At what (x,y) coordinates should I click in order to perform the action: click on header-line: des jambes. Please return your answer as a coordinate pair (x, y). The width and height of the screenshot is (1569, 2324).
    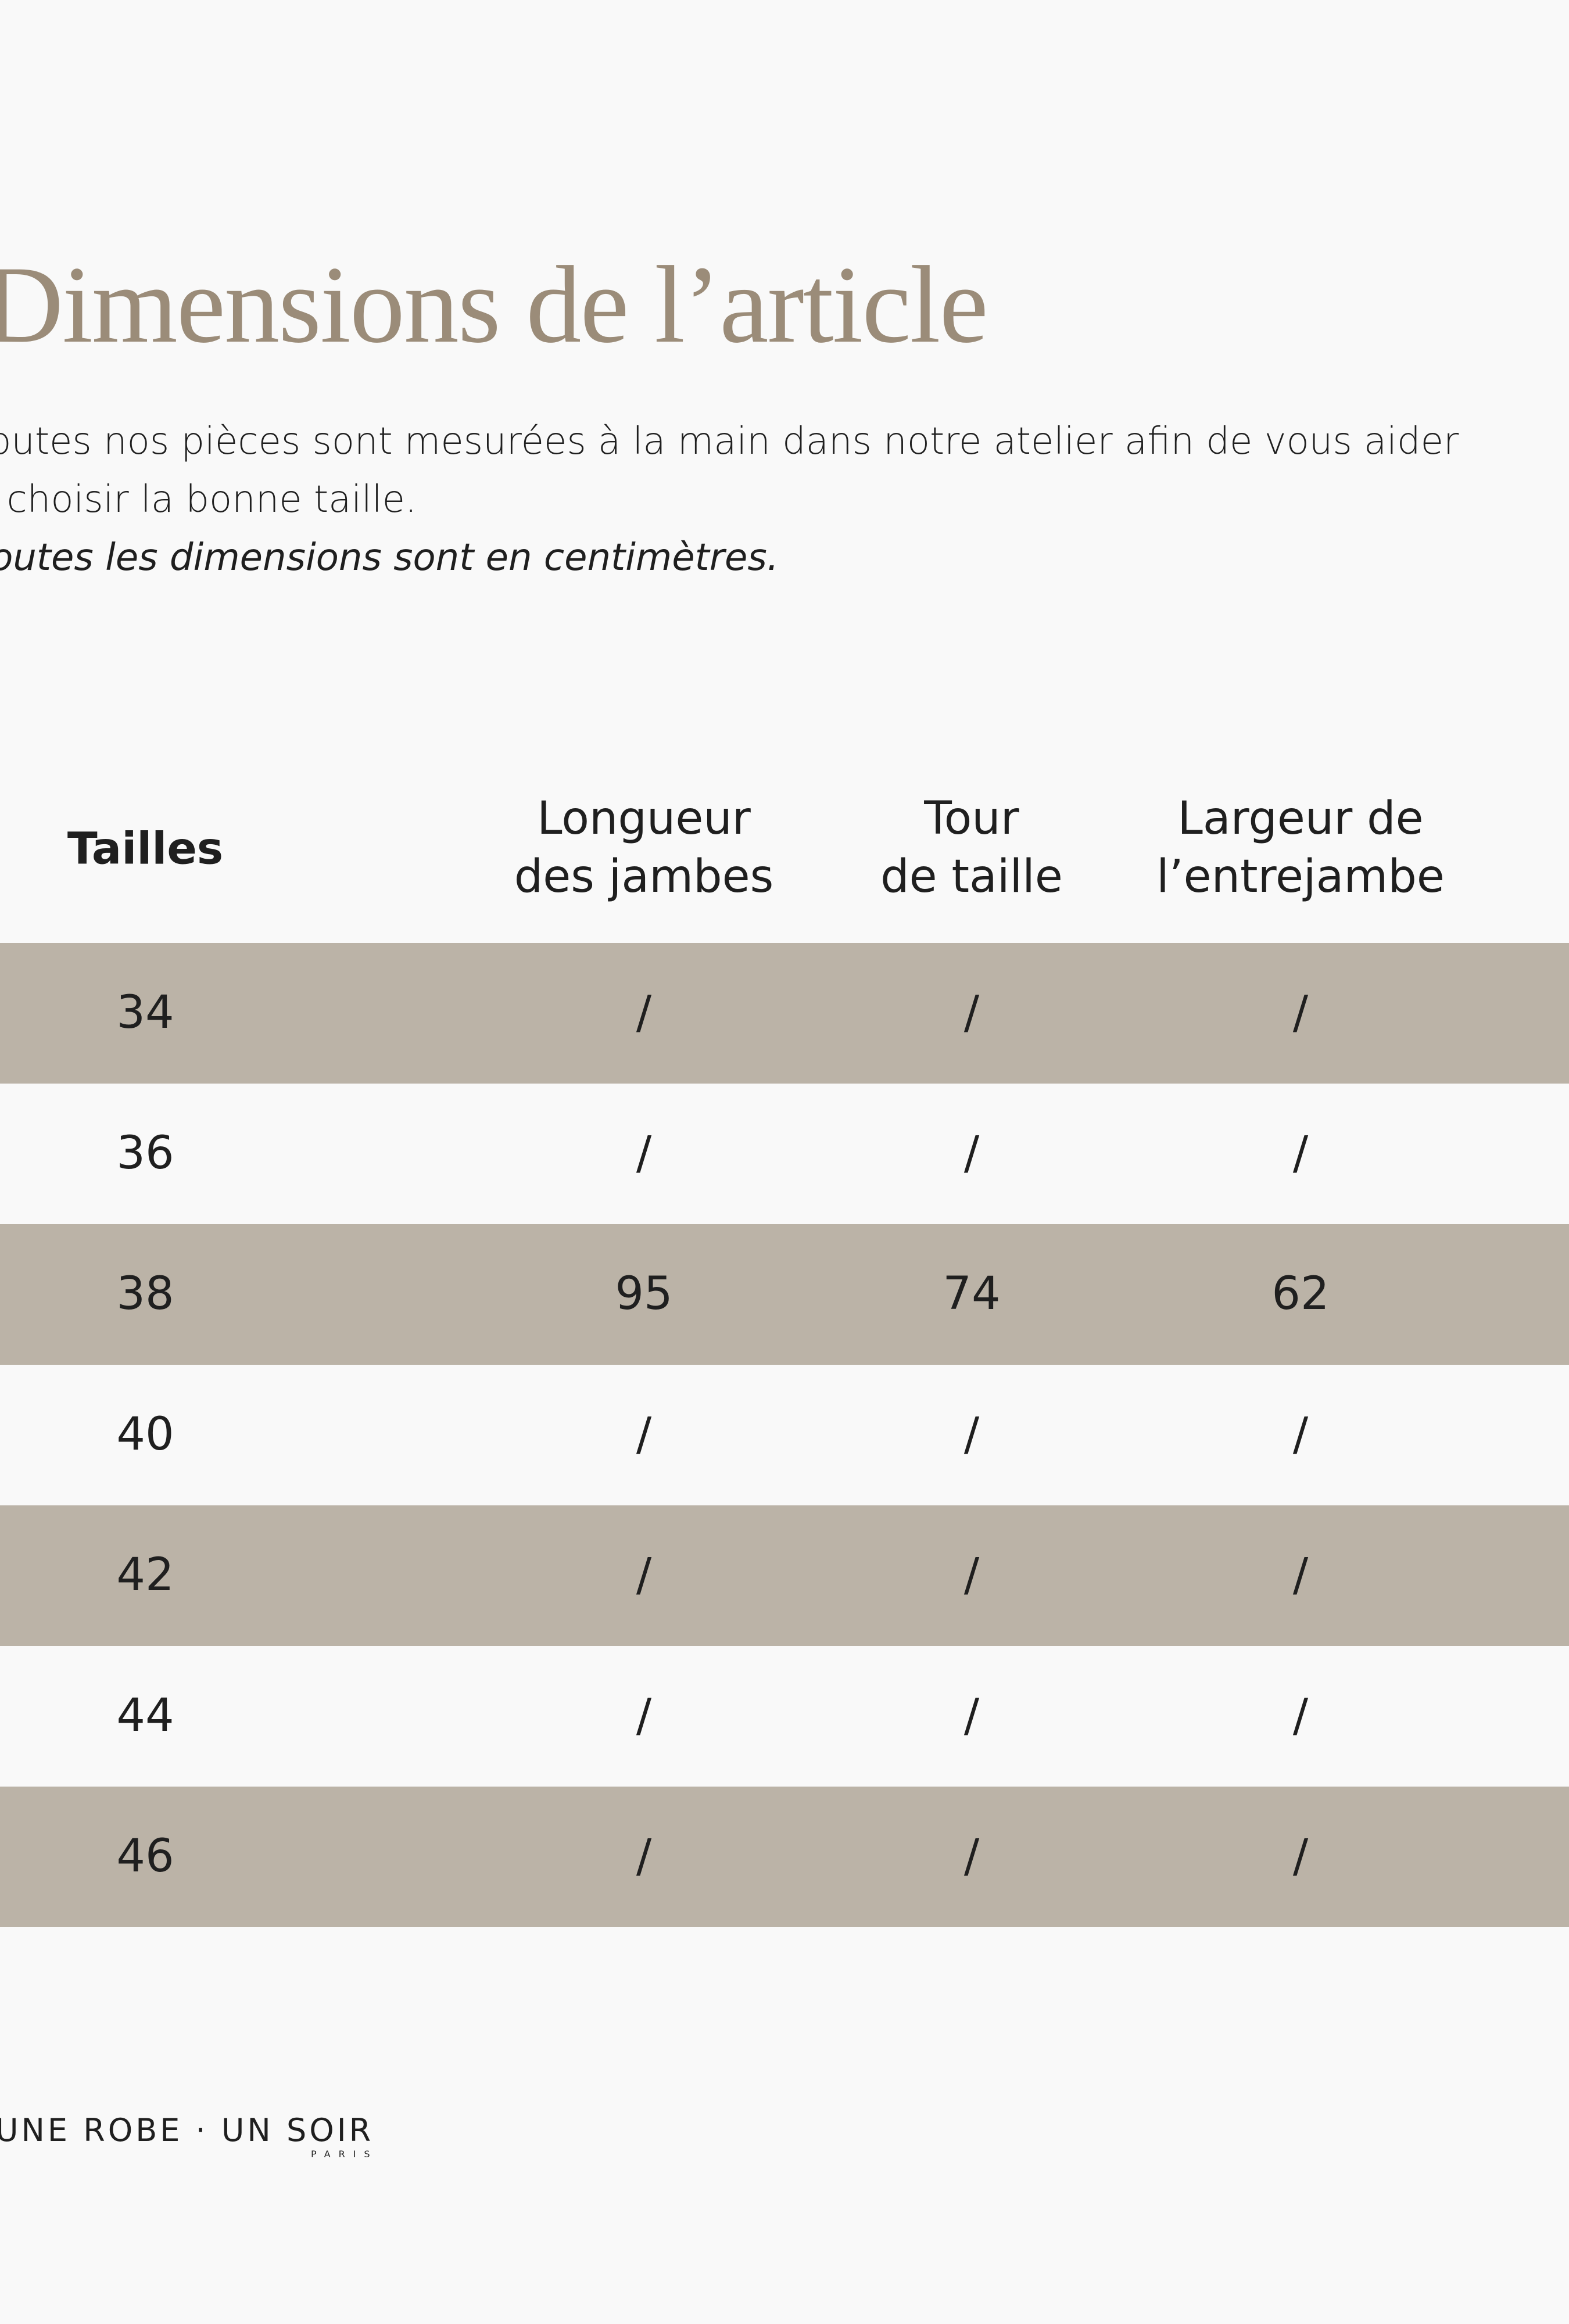
    Looking at the image, I should click on (644, 877).